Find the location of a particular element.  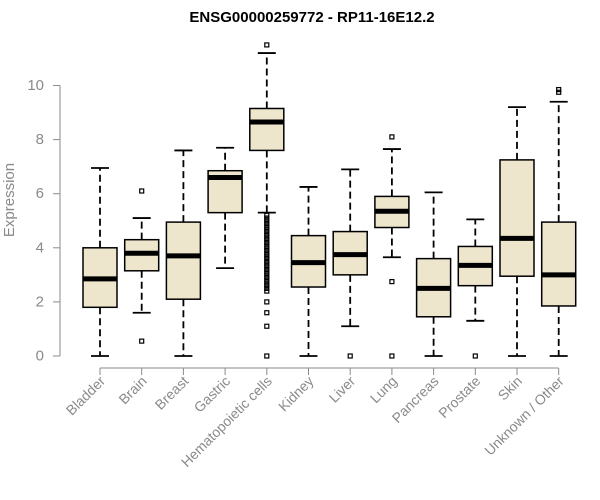

x-tick-label: Liver is located at coordinates (342, 389).